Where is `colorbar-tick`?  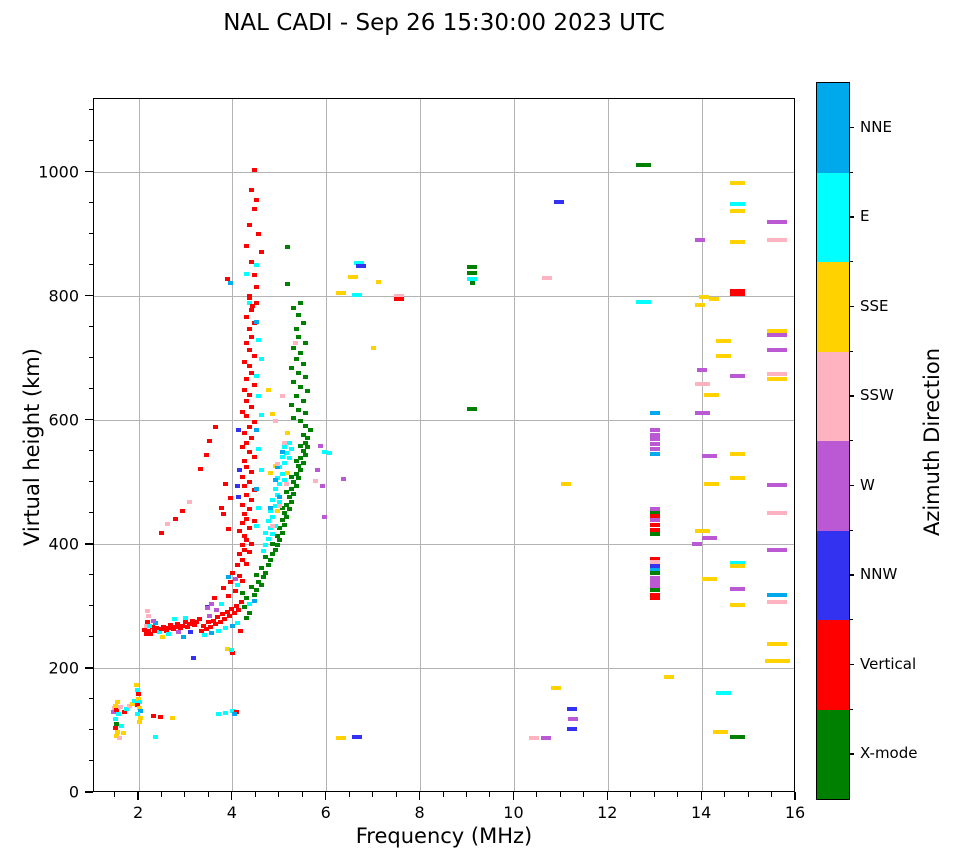
colorbar-tick is located at coordinates (851, 127).